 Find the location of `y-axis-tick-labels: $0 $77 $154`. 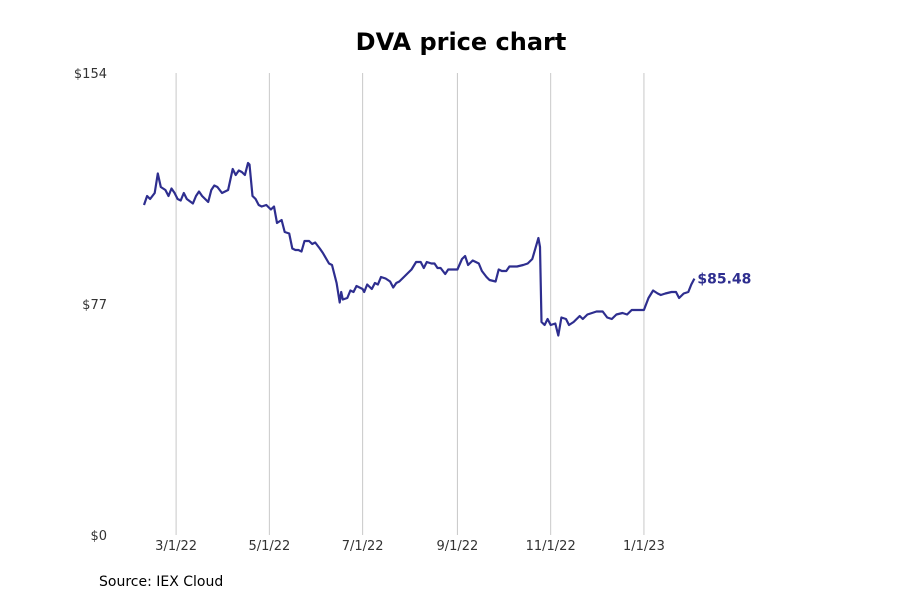

y-axis-tick-labels: $0 $77 $154 is located at coordinates (90, 305).